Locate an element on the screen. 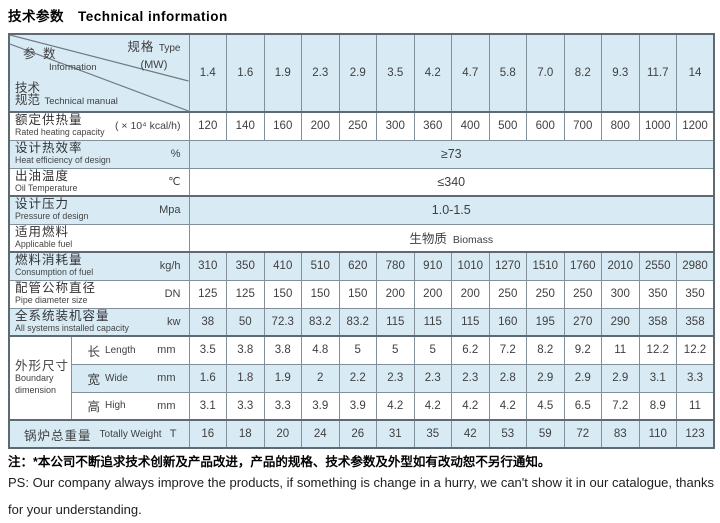 The image size is (720, 523). cell-installed-capacity-5.8: 160 is located at coordinates (507, 322).